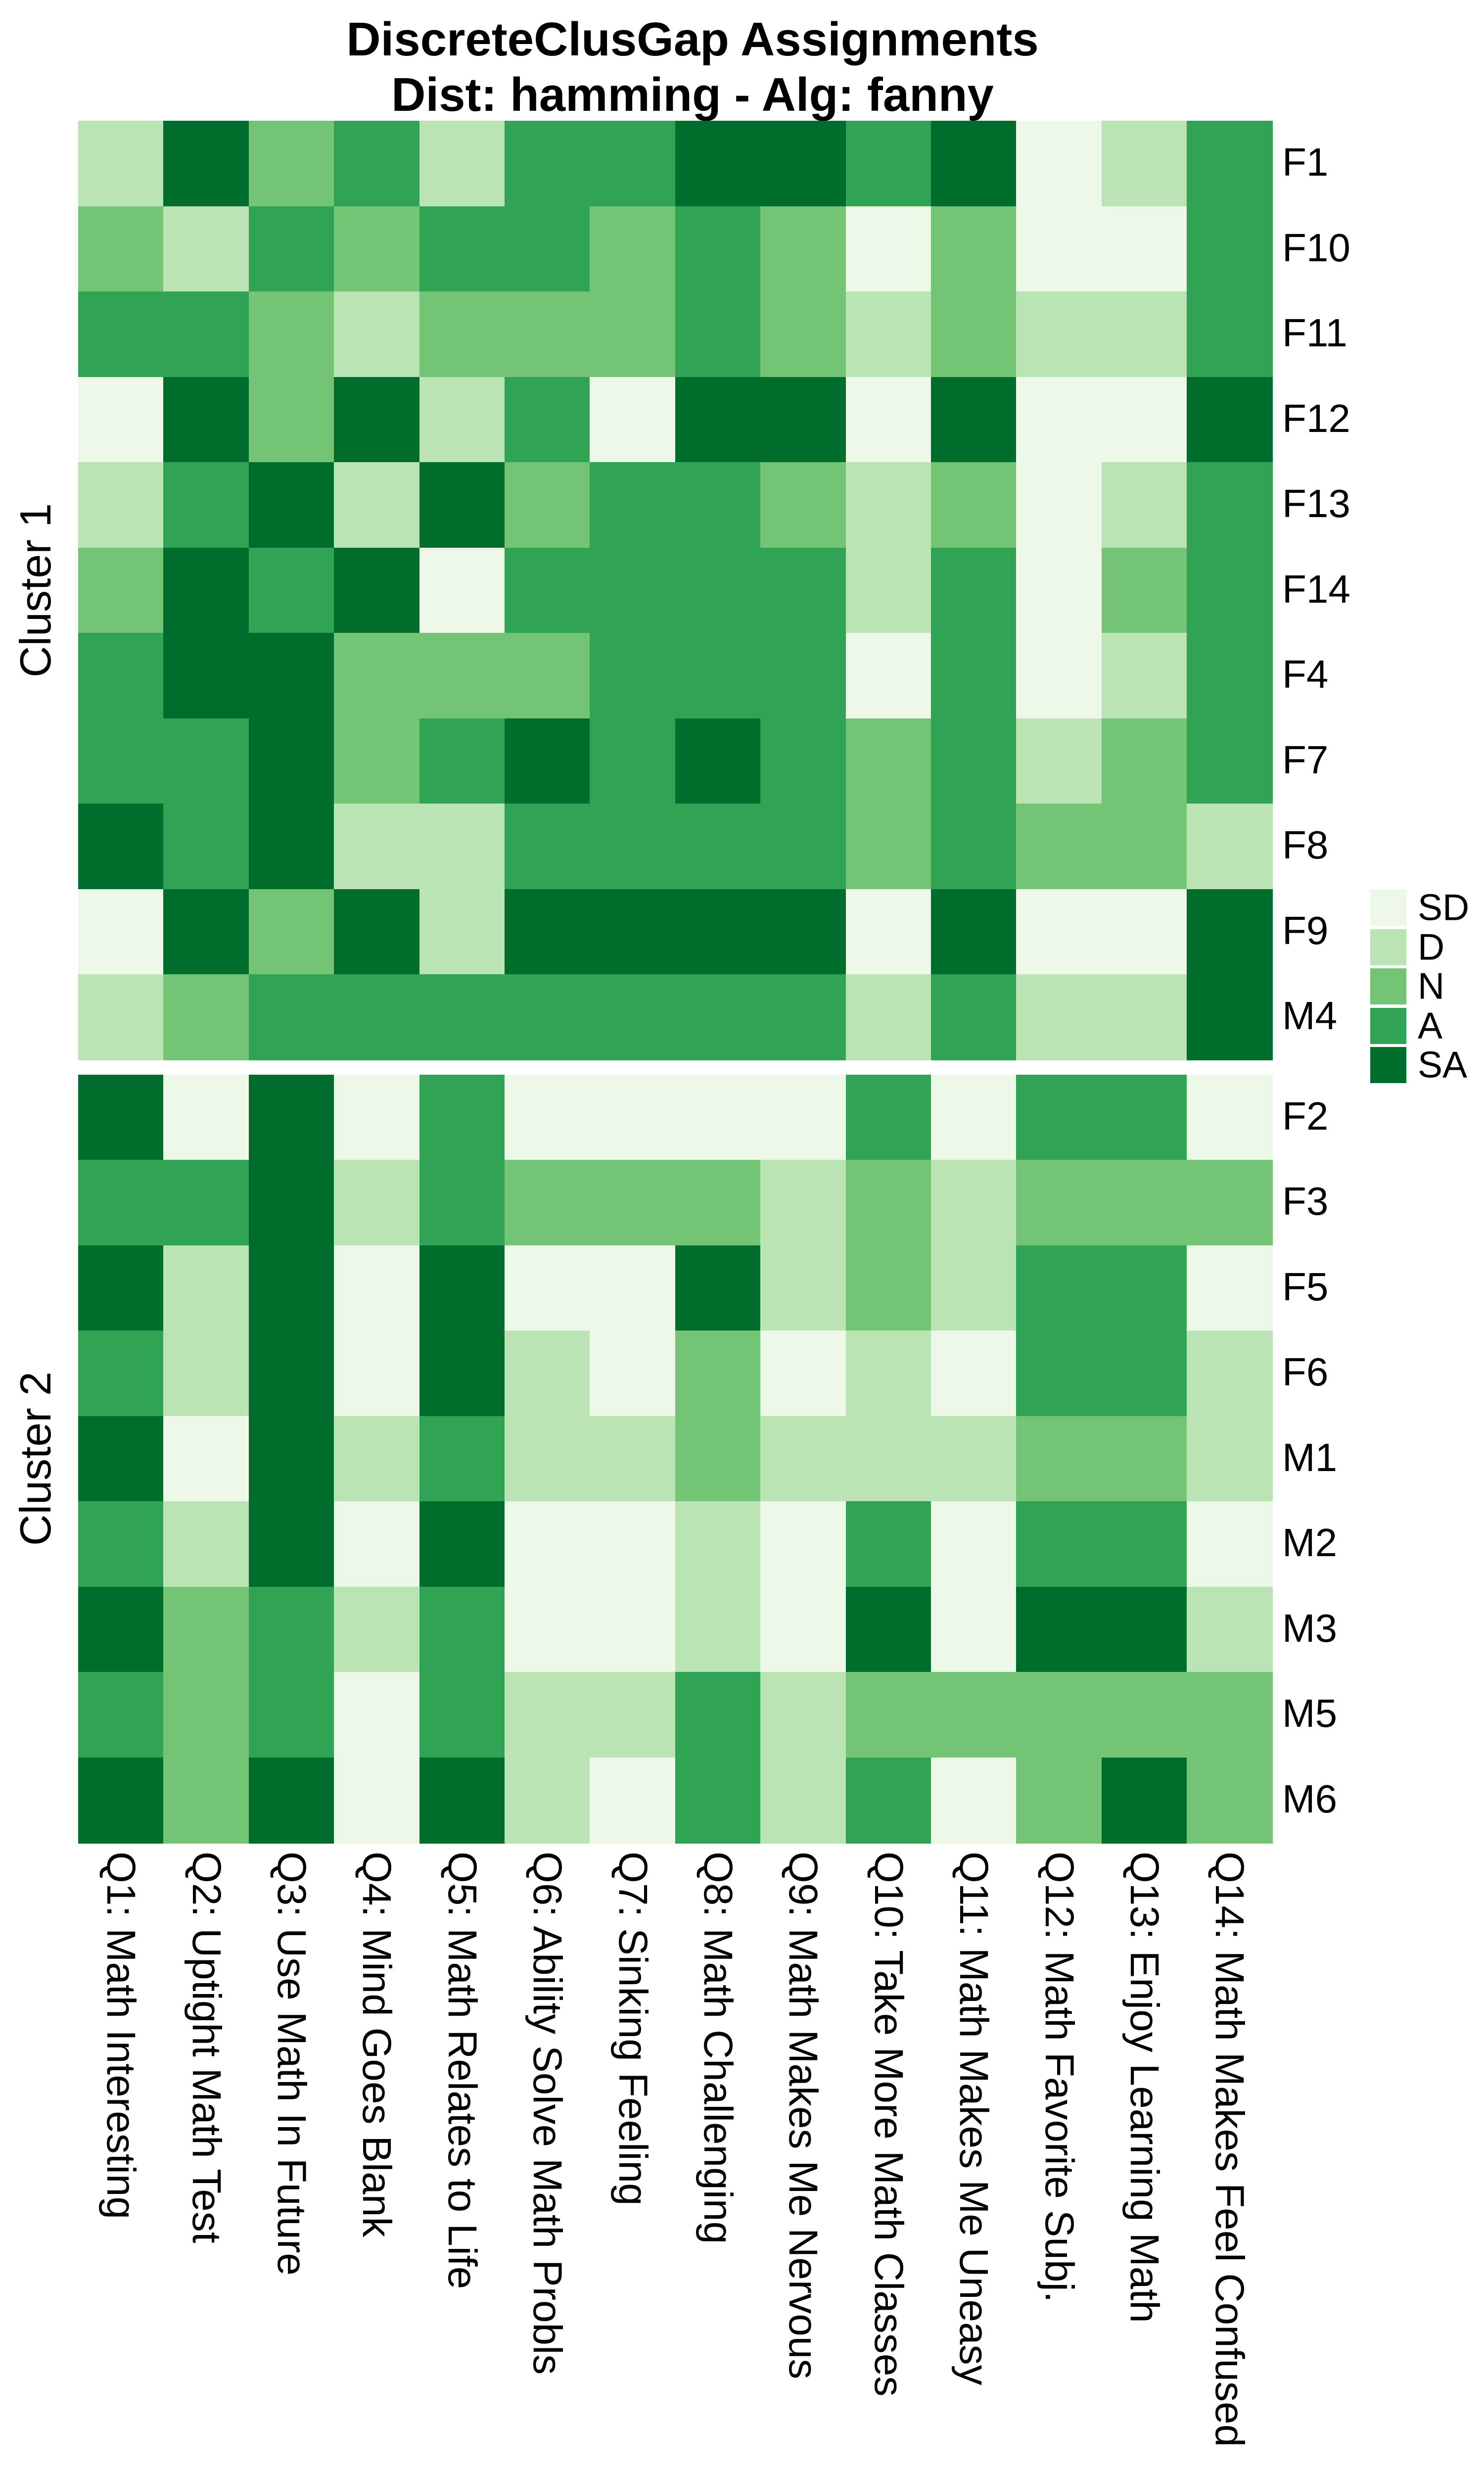 The height and width of the screenshot is (2474, 1484). I want to click on row-label: F11, so click(1314, 333).